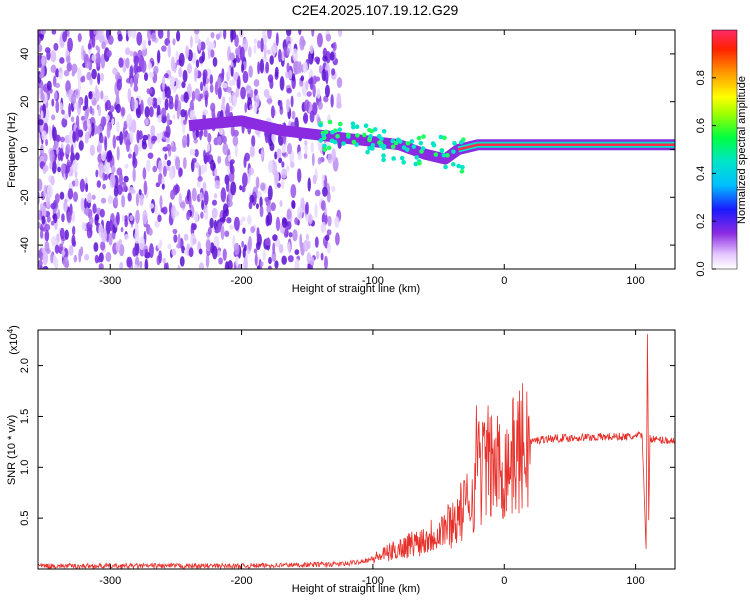  I want to click on y-tick: -20, so click(347, 197).